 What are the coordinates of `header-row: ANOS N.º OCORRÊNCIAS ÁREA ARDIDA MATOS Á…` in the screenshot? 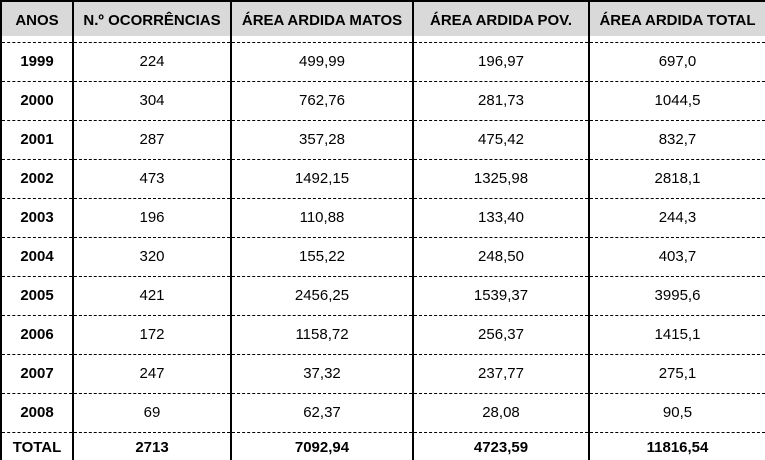 It's located at (383, 22).